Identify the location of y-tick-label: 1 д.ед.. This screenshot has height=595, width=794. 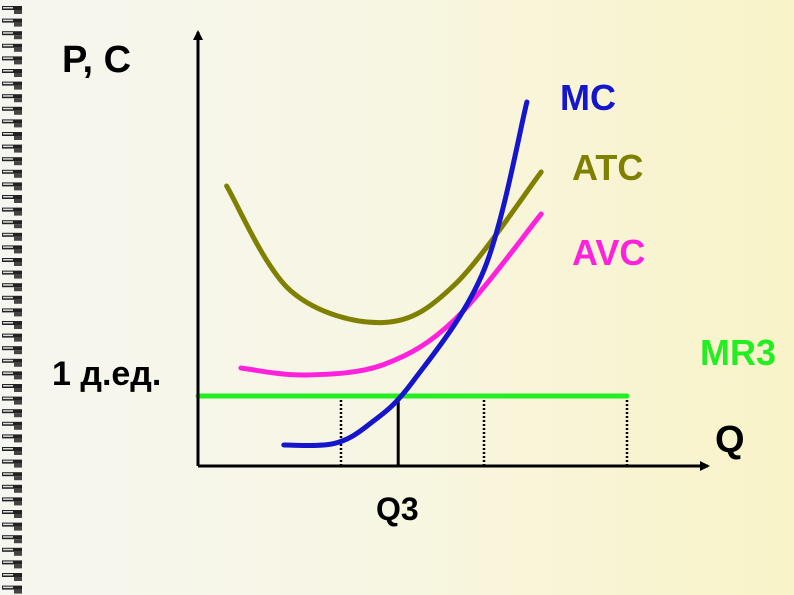
(106, 374).